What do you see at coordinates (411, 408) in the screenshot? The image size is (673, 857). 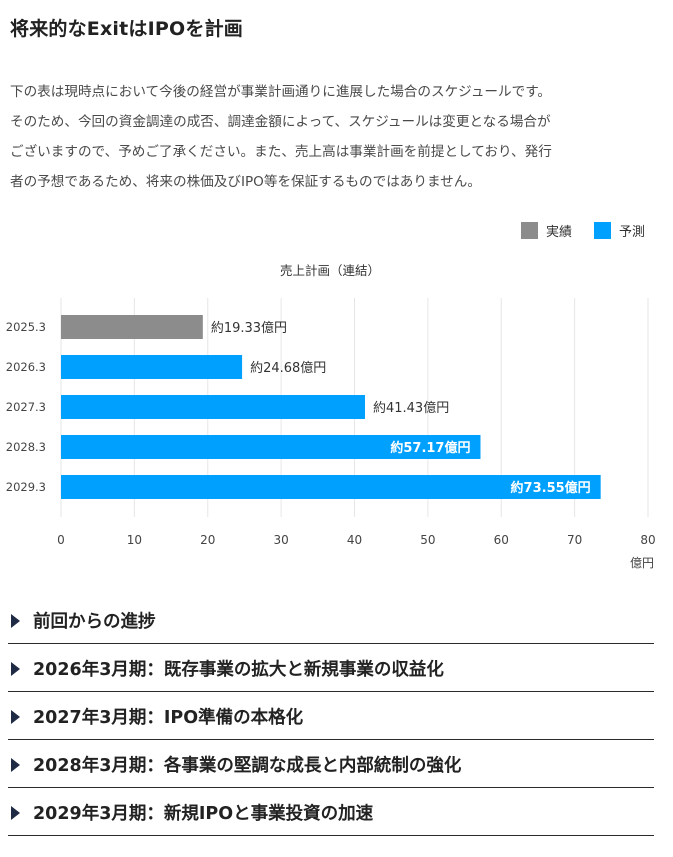 I see `data-label: 約41.43億円` at bounding box center [411, 408].